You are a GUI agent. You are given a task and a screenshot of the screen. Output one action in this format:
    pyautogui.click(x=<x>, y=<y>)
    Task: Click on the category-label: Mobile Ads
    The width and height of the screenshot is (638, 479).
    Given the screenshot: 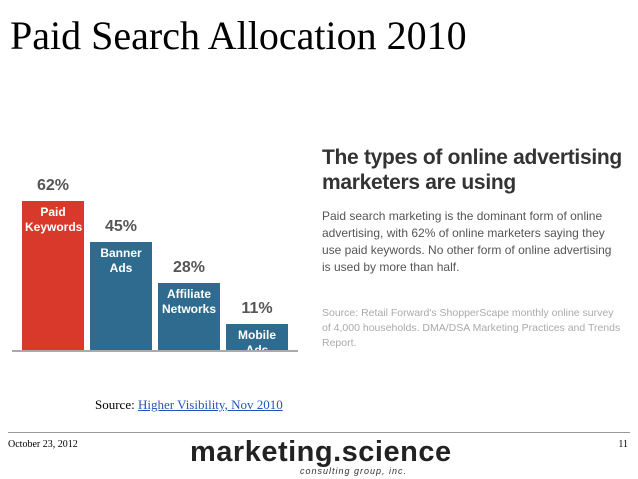 What is the action you would take?
    pyautogui.click(x=257, y=343)
    